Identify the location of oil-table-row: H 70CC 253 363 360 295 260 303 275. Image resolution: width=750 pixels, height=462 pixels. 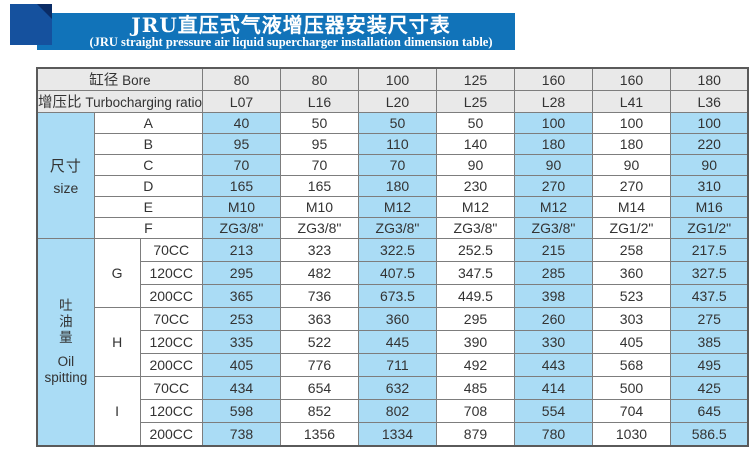
(393, 342).